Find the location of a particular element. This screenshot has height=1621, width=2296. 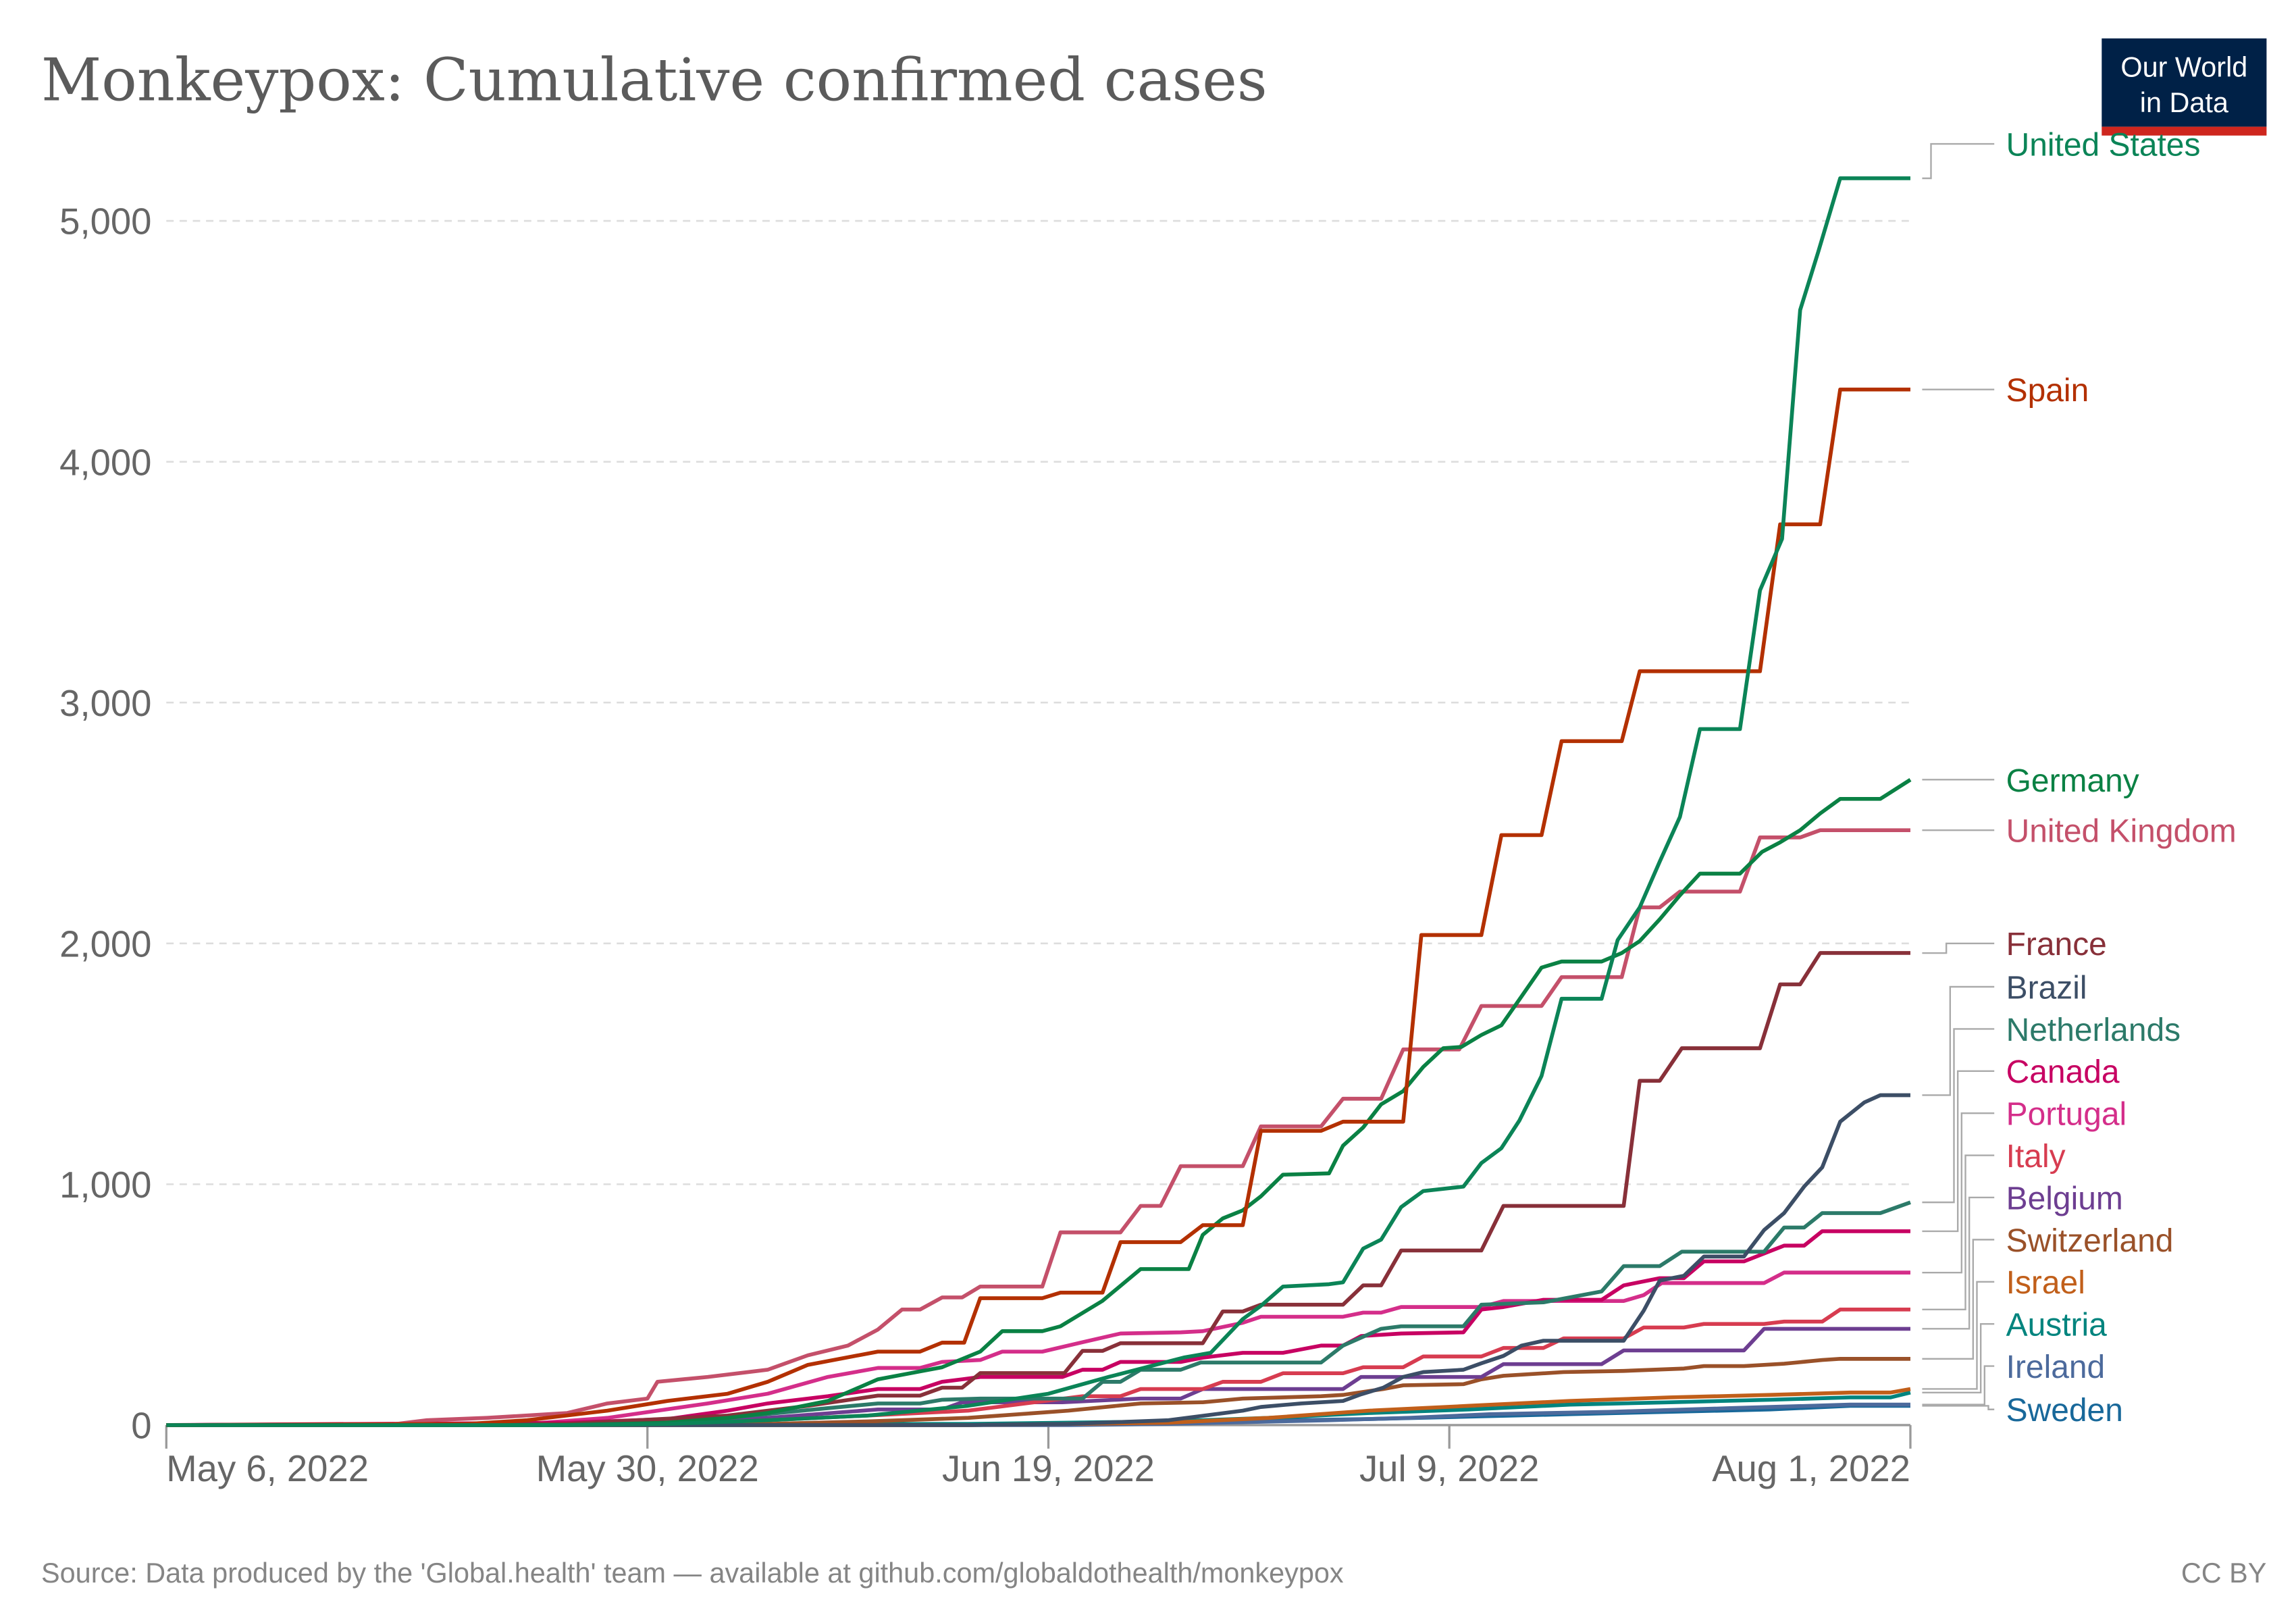

series-line-switzerland is located at coordinates (1038, 1392).